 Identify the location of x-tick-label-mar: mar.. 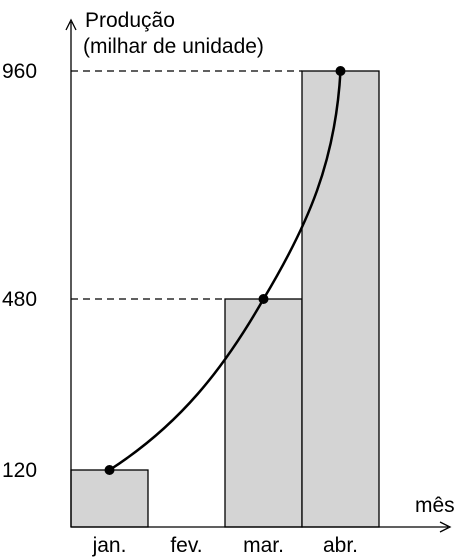
(263, 545).